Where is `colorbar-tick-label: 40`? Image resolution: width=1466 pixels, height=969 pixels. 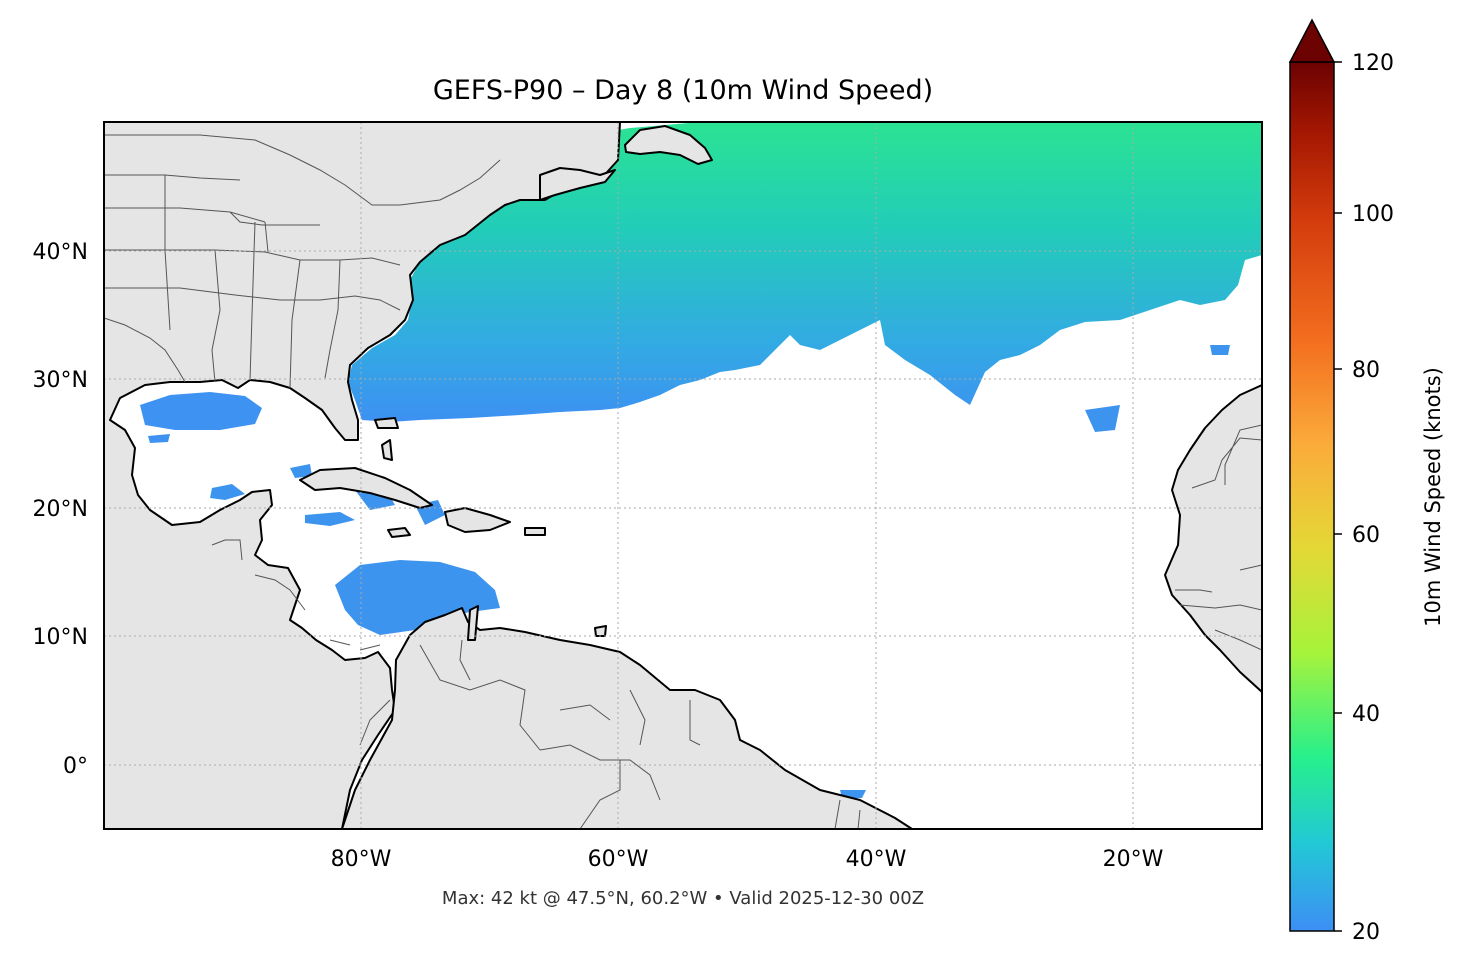 colorbar-tick-label: 40 is located at coordinates (1366, 714).